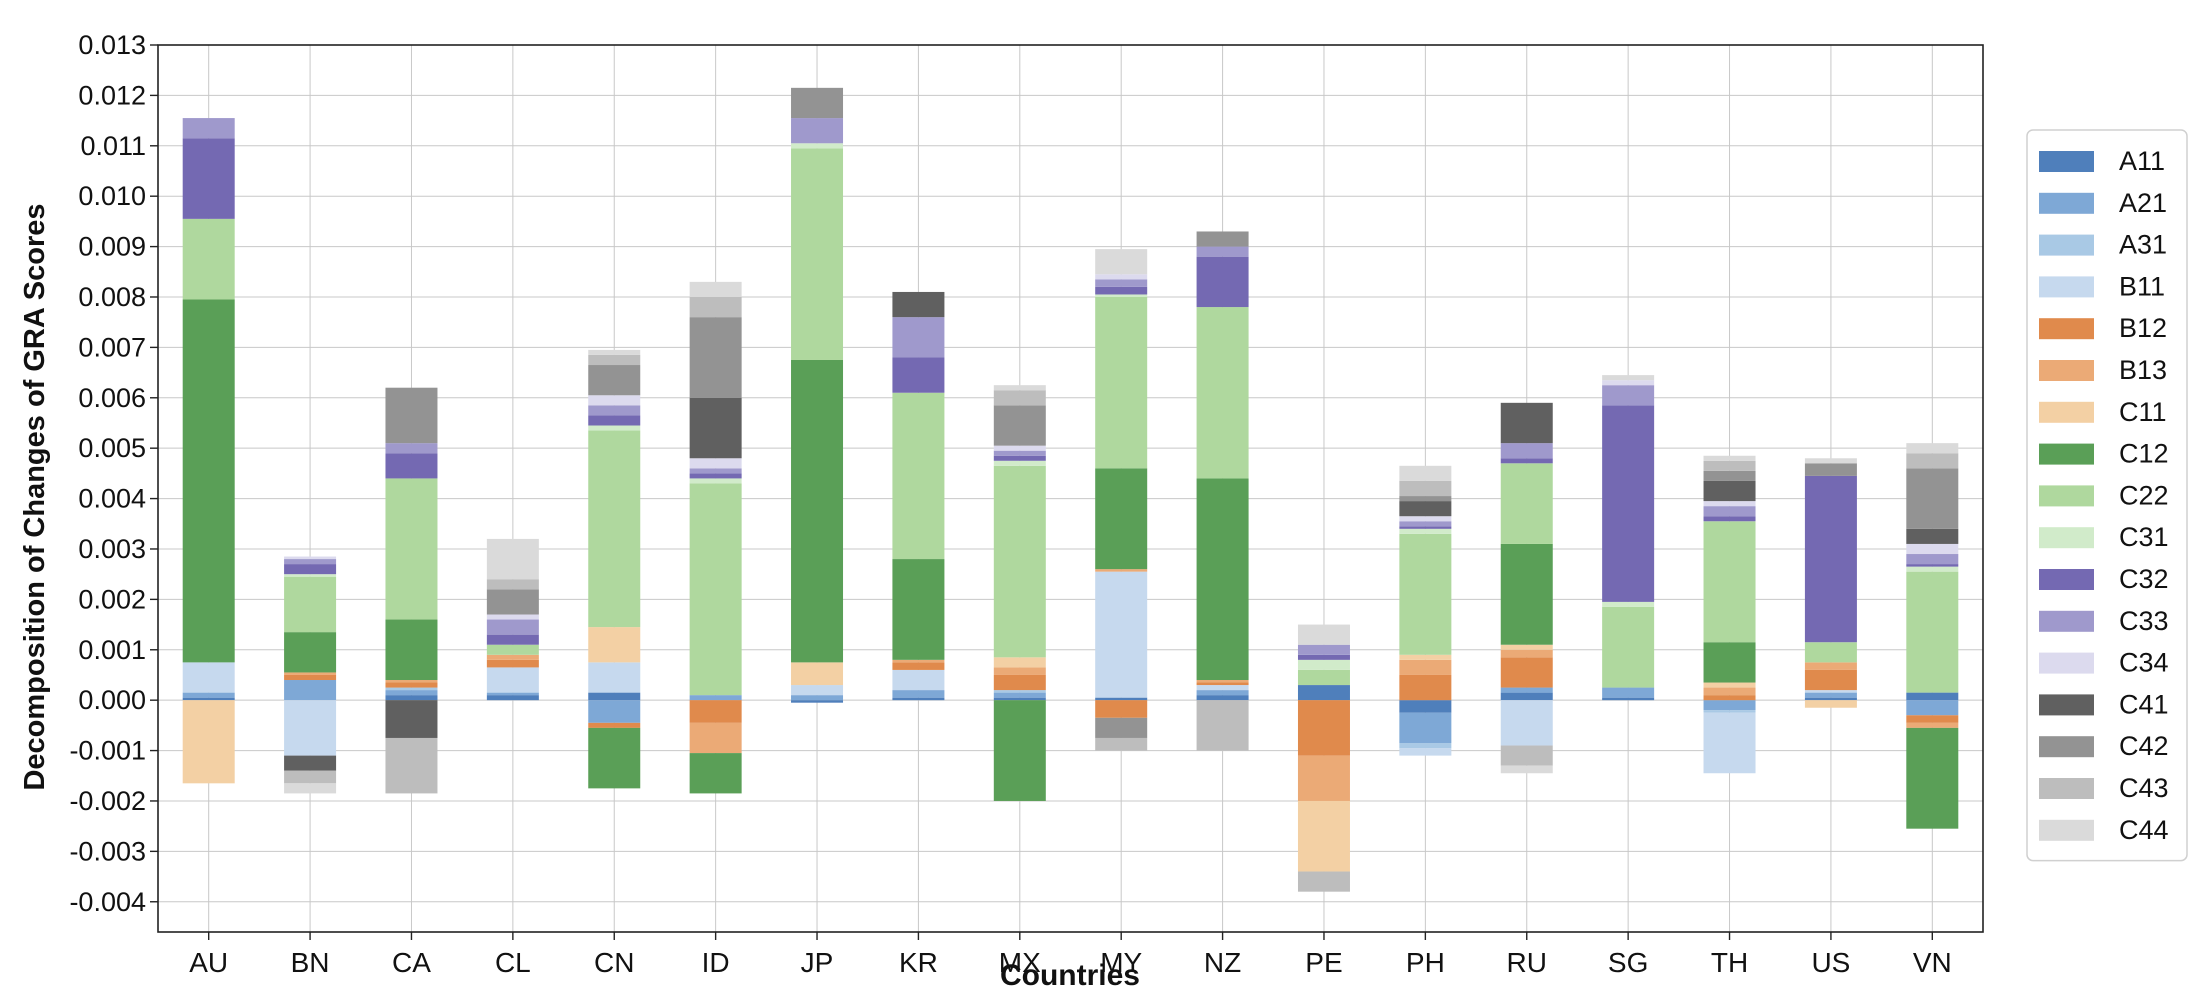 The width and height of the screenshot is (2204, 990). I want to click on legend-swatch-B13, so click(2066, 370).